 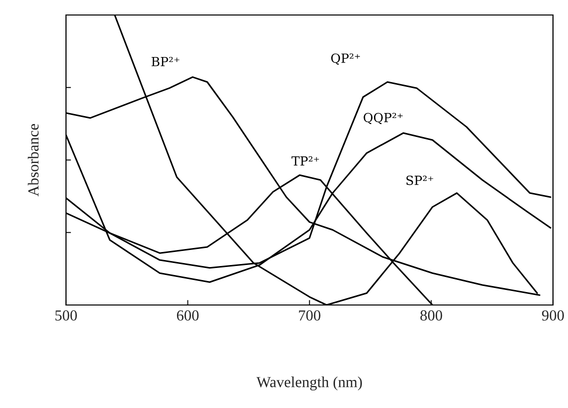 What do you see at coordinates (431, 315) in the screenshot?
I see `x-tick-label: 800` at bounding box center [431, 315].